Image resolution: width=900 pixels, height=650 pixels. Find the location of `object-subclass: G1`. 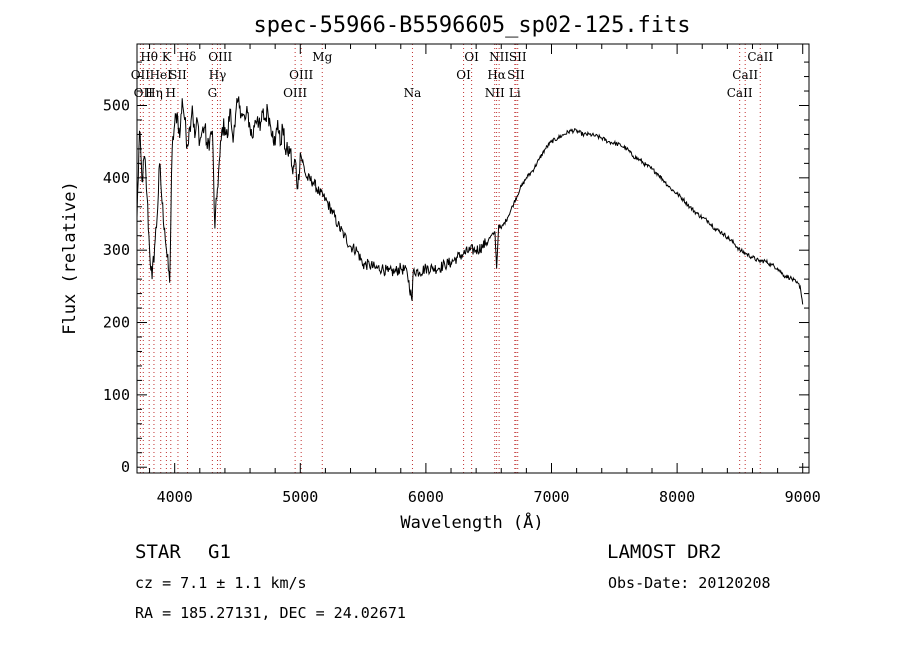

object-subclass: G1 is located at coordinates (219, 552).